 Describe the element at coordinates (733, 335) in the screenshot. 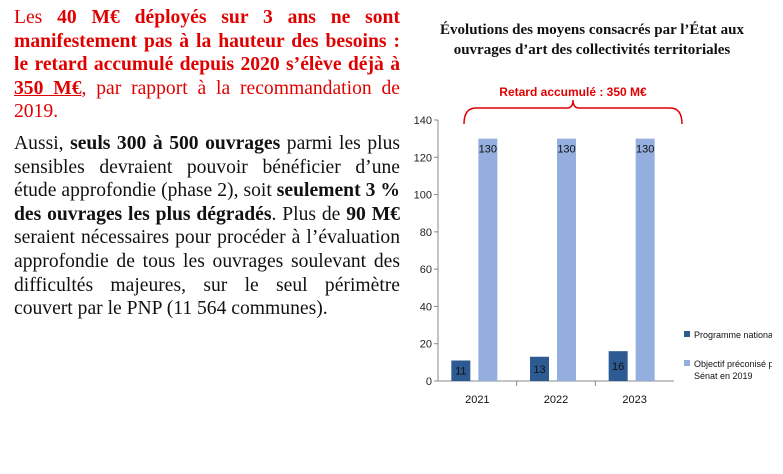

I see `legend-entry: Programme national ponts` at that location.